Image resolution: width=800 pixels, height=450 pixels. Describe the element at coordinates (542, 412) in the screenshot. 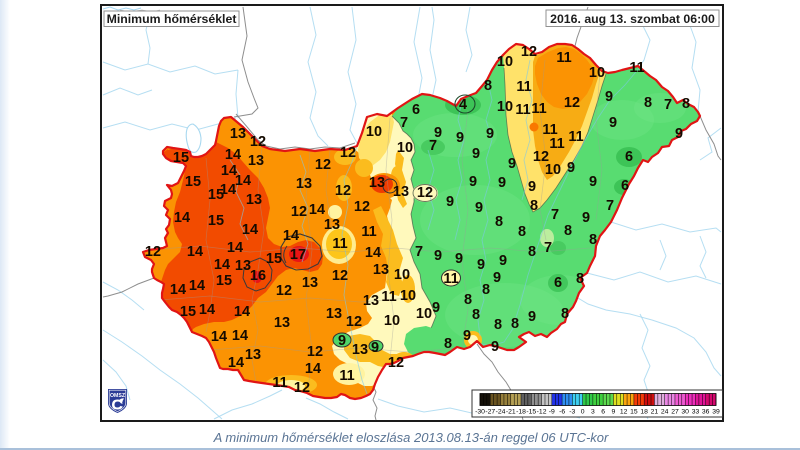

I see `svg-text: -12` at that location.